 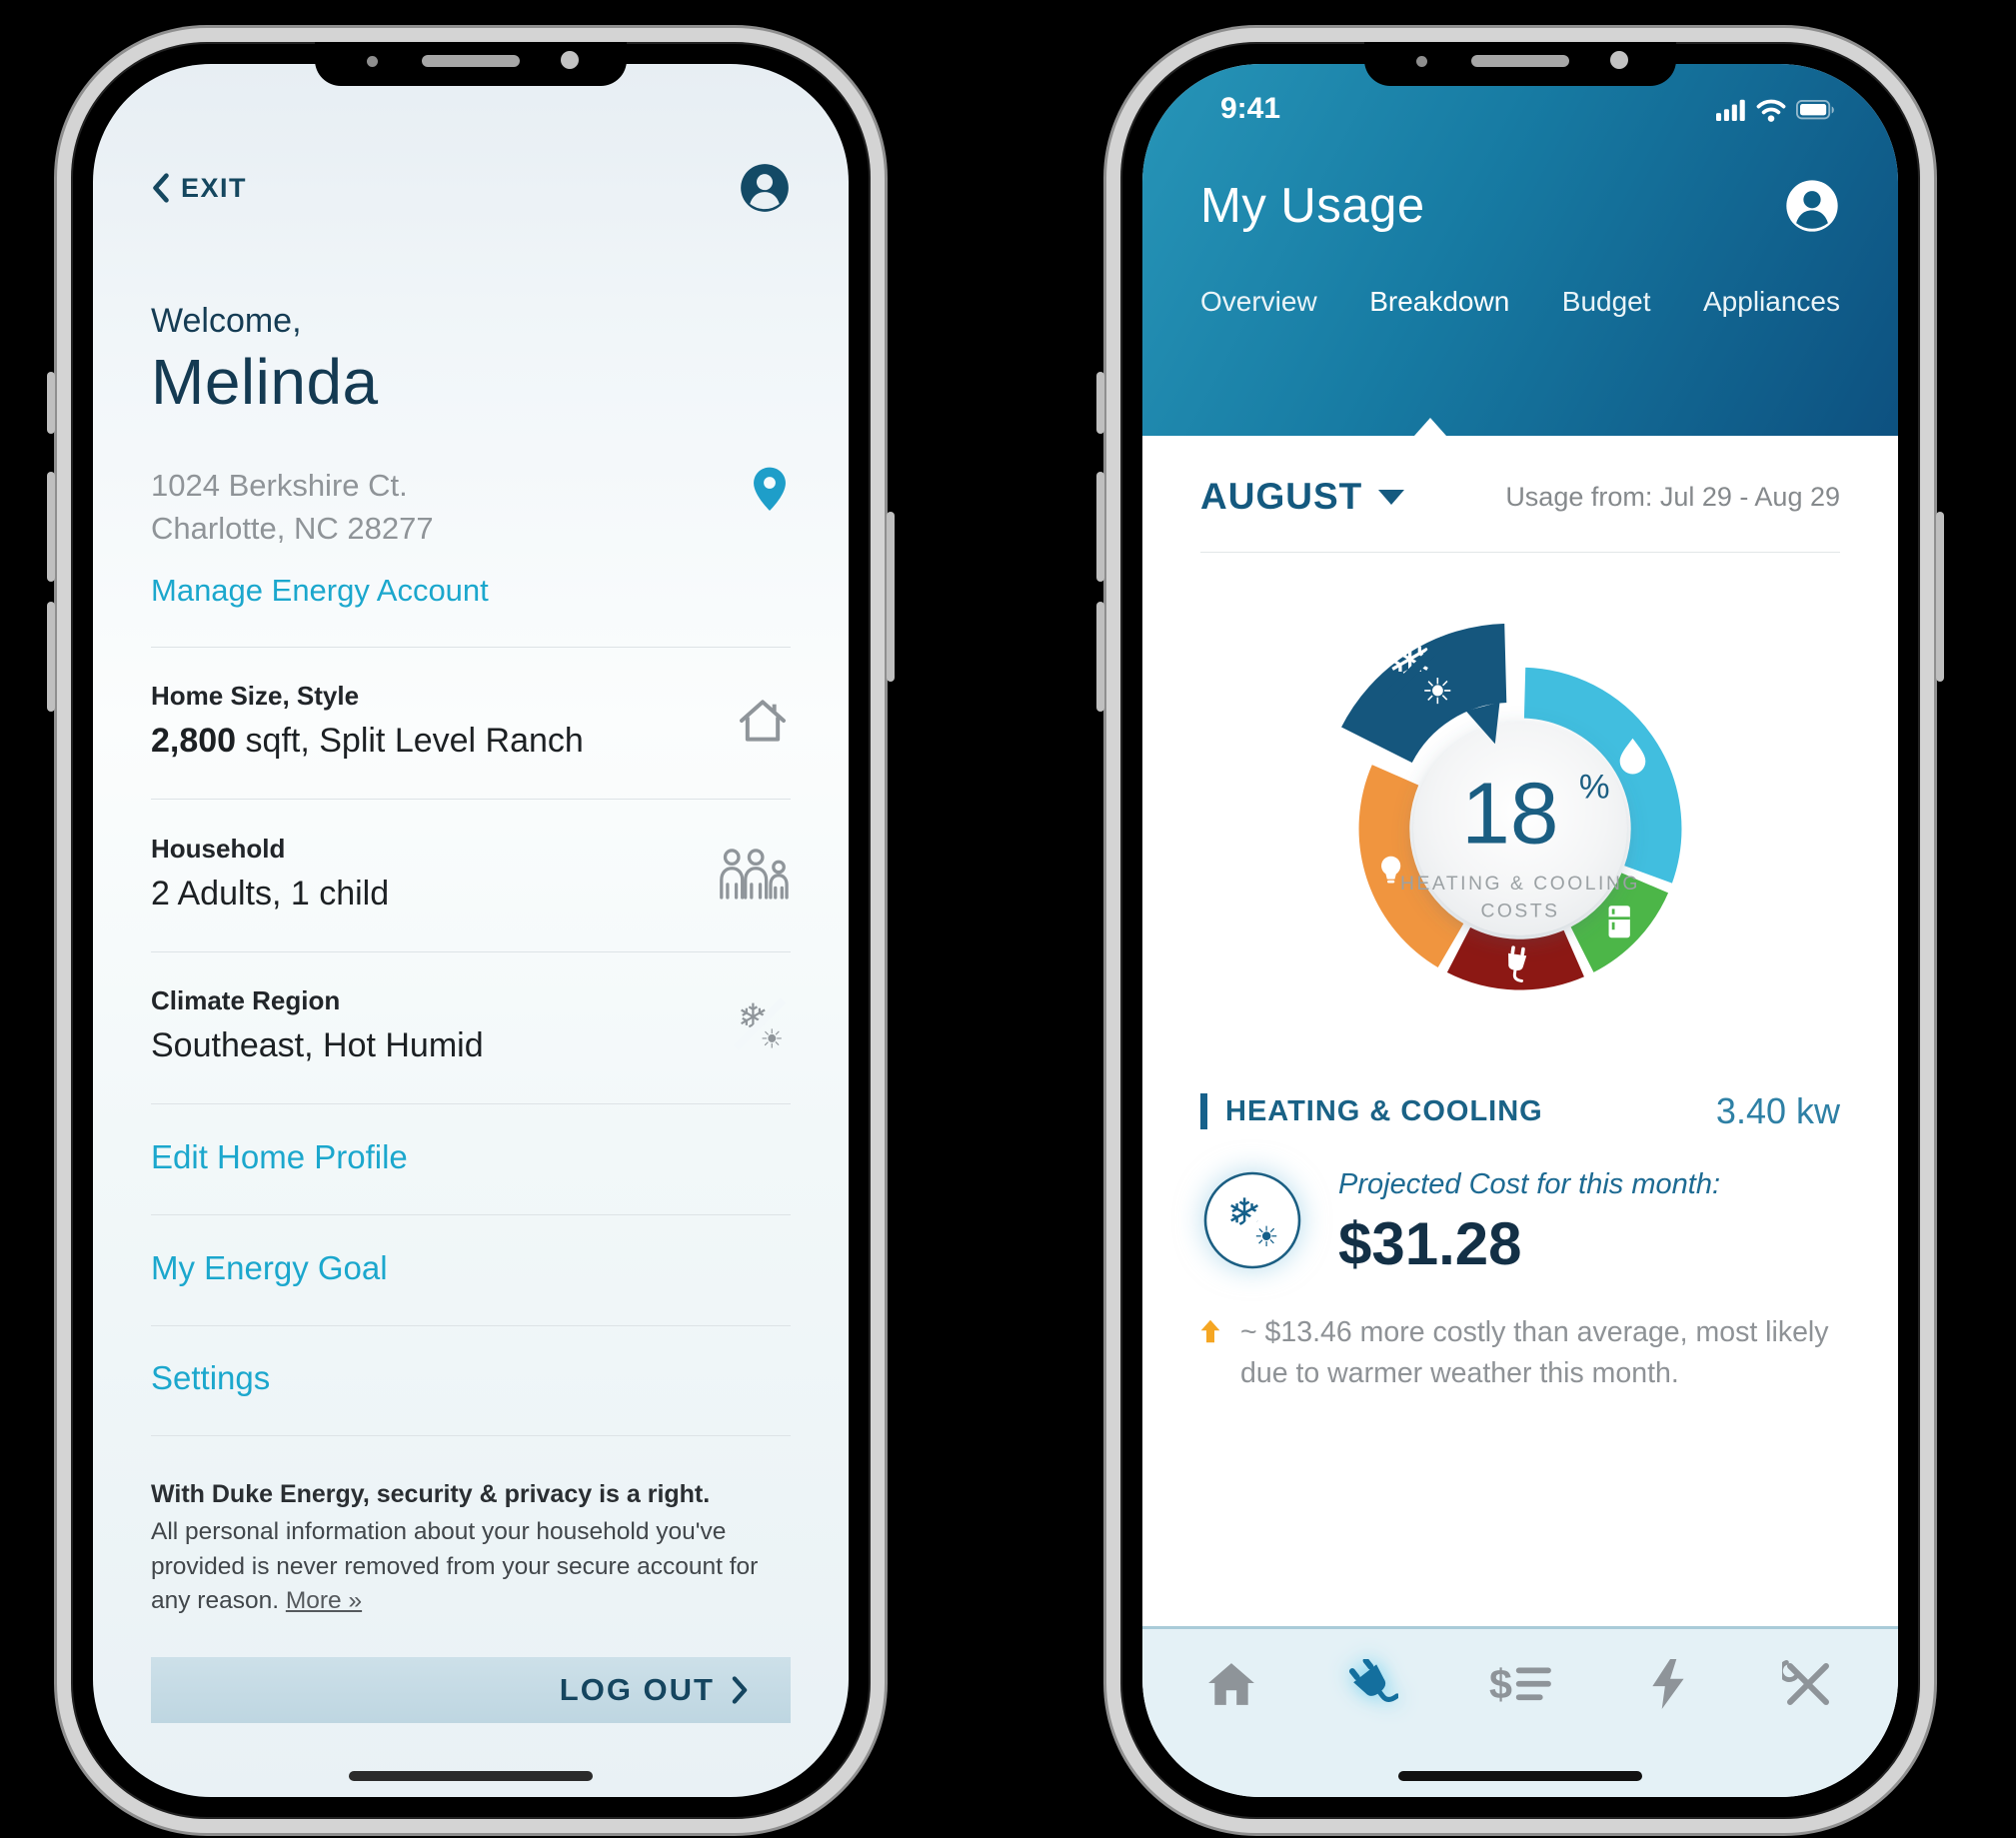 I want to click on month-label: AUGUST, so click(x=1281, y=496).